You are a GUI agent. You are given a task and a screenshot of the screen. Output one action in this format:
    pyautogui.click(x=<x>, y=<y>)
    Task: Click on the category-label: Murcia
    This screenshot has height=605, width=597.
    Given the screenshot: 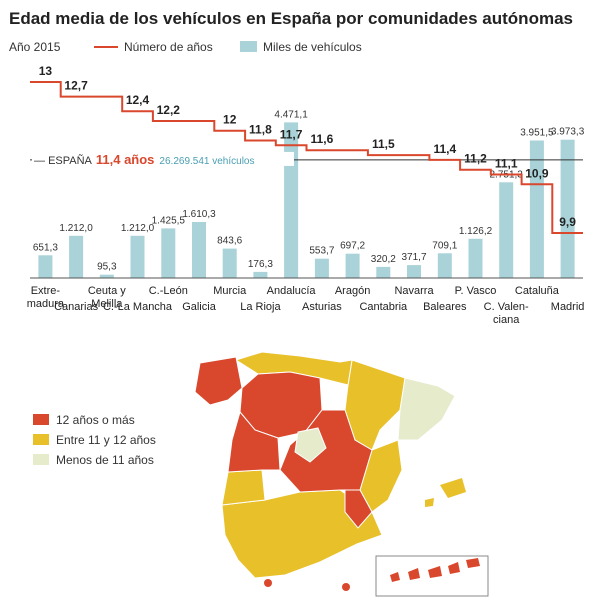 What is the action you would take?
    pyautogui.click(x=230, y=291)
    